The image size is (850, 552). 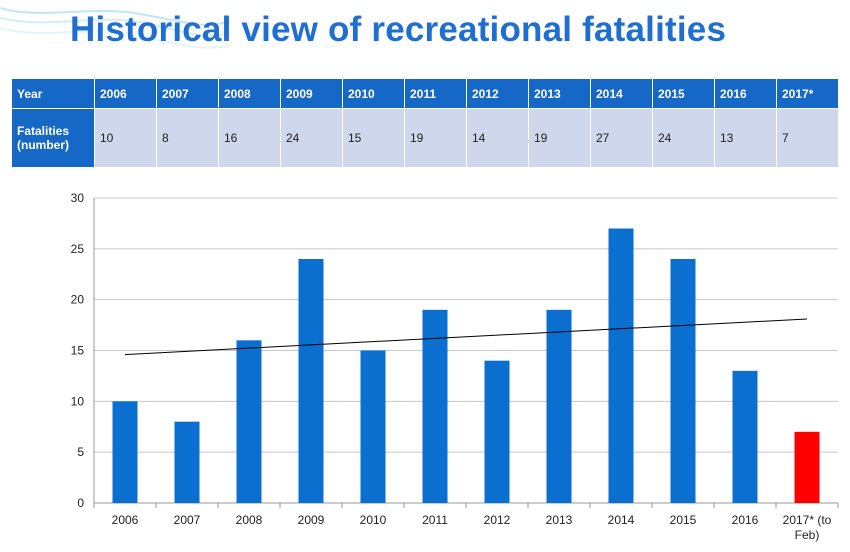 I want to click on fatalities-cell: 14, so click(x=497, y=138).